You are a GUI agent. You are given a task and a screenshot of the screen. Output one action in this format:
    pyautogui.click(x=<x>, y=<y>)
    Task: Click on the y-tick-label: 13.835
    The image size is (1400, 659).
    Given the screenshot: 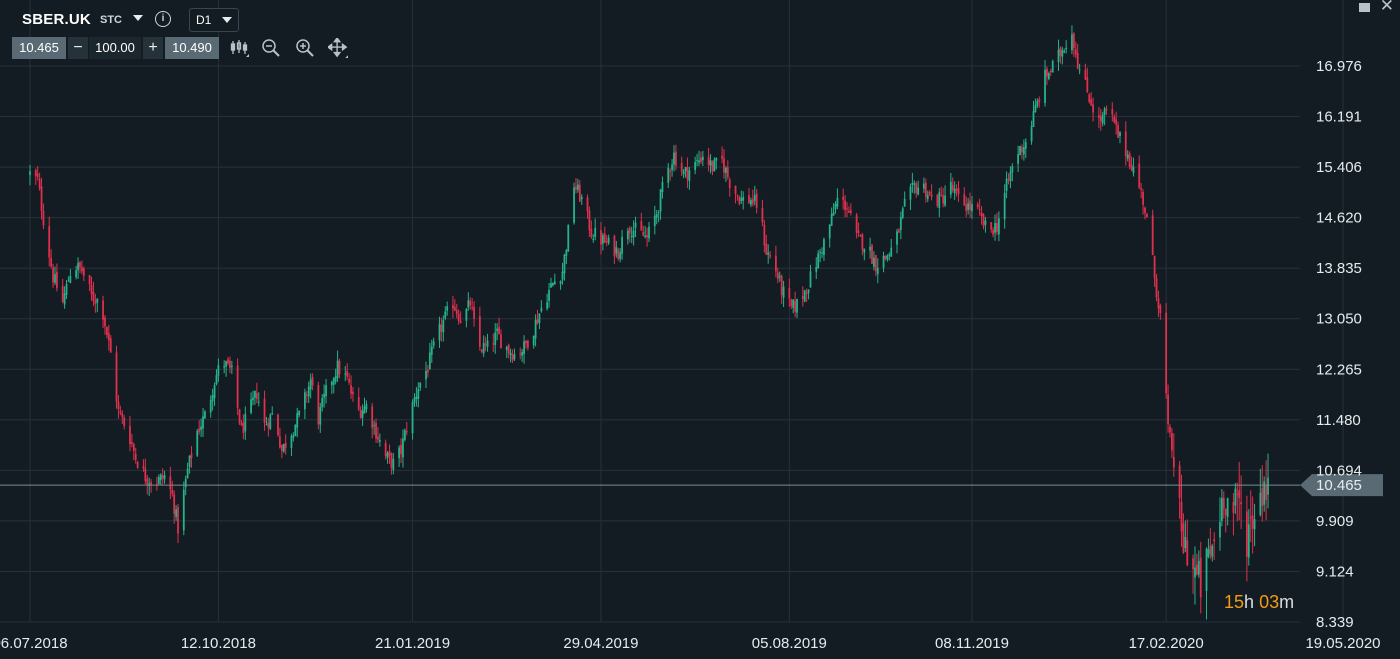 What is the action you would take?
    pyautogui.click(x=1339, y=268)
    